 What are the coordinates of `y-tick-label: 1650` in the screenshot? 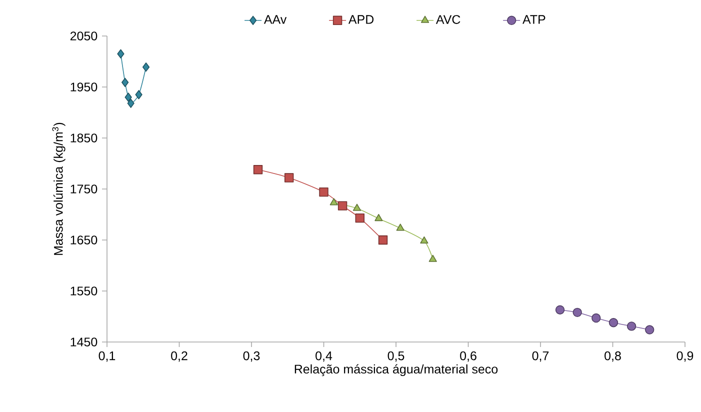 It's located at (84, 240).